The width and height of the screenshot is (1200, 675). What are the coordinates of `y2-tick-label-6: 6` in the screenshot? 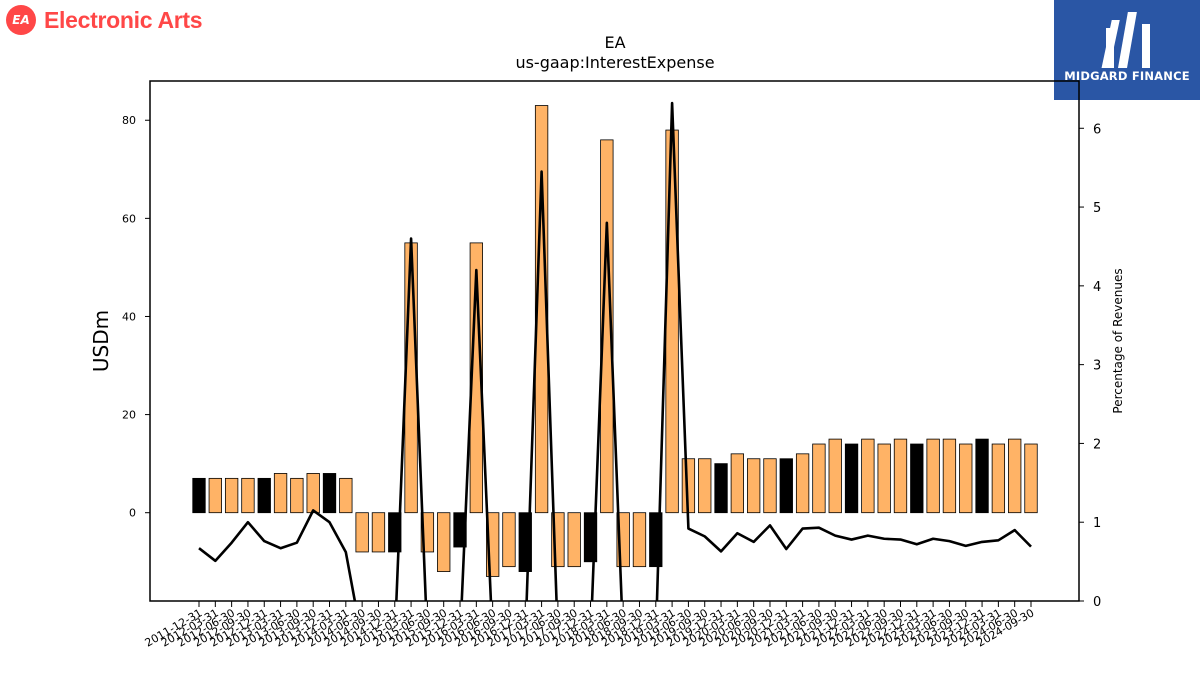 It's located at (1097, 129).